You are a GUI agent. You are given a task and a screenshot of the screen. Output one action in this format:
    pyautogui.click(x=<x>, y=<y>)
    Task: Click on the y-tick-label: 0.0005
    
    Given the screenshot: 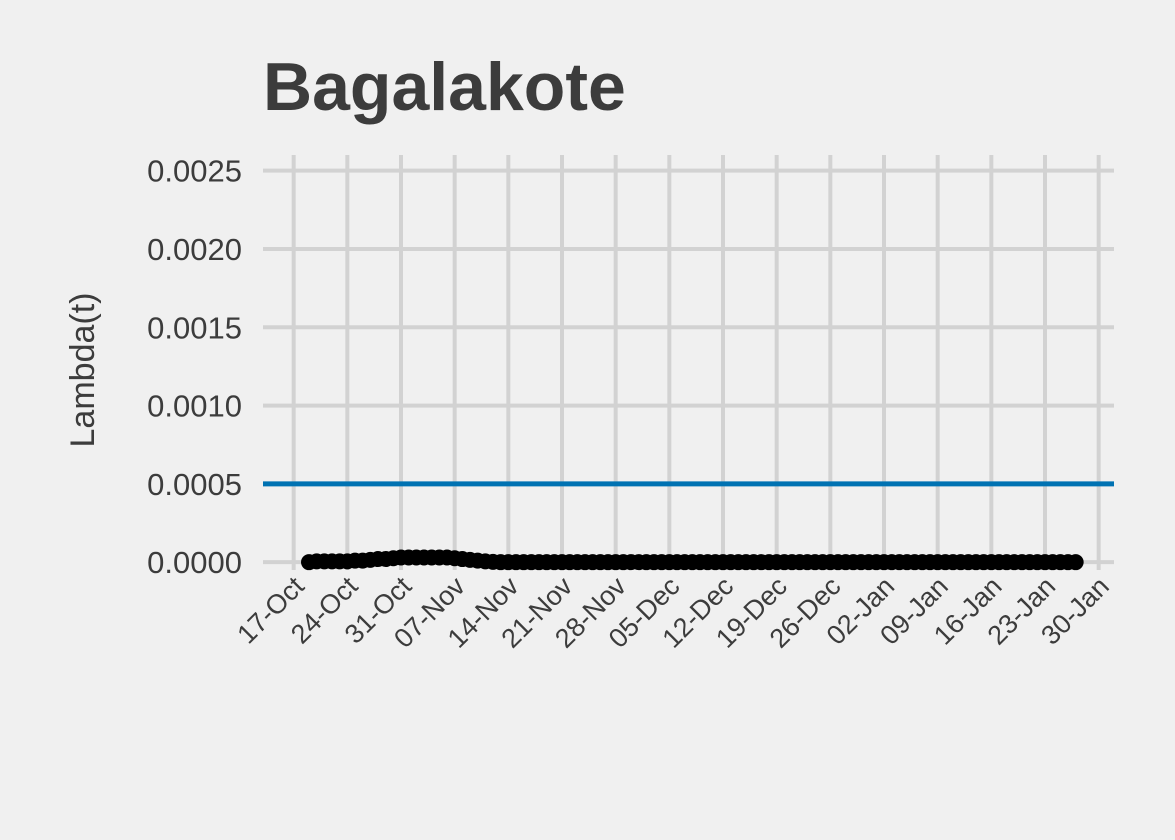 What is the action you would take?
    pyautogui.click(x=194, y=484)
    